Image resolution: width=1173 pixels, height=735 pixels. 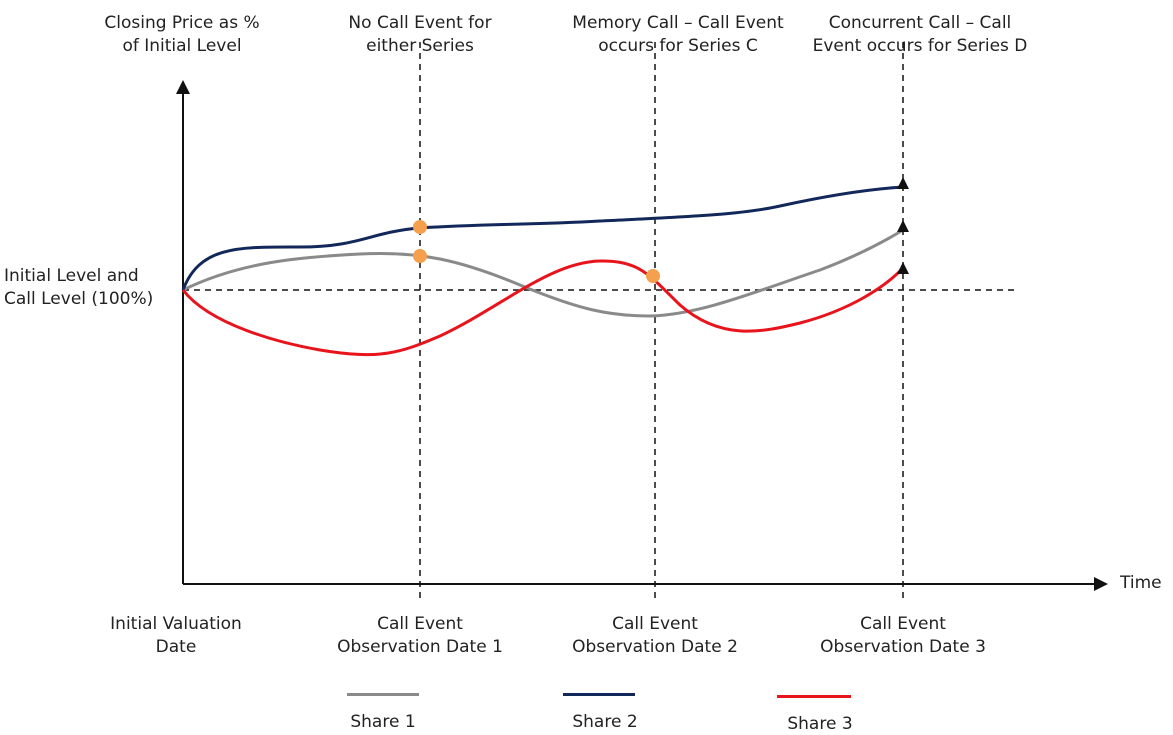 What do you see at coordinates (420, 46) in the screenshot?
I see `annotation-no-call-line2: either Series` at bounding box center [420, 46].